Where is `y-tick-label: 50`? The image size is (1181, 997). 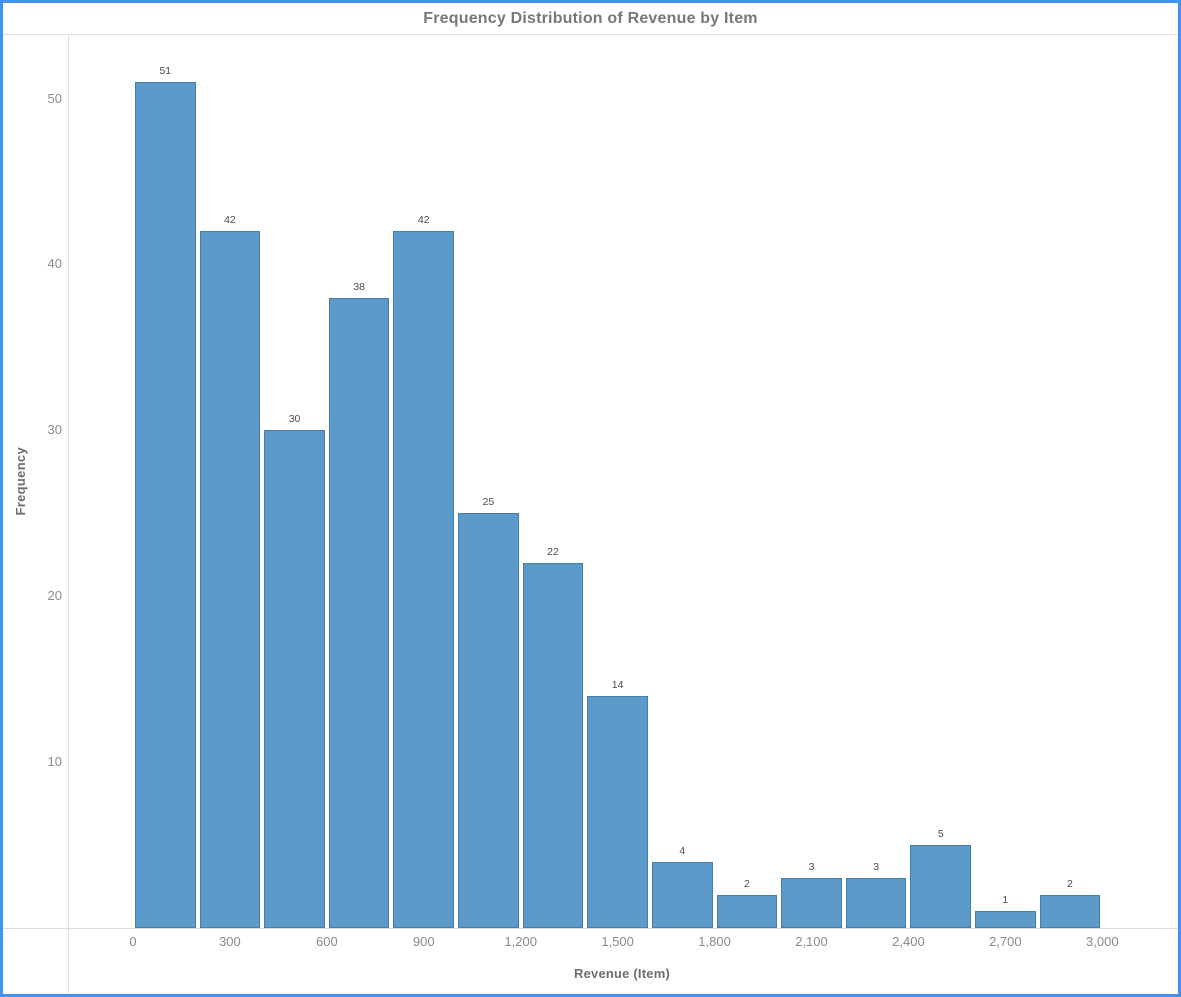
y-tick-label: 50 is located at coordinates (54, 98).